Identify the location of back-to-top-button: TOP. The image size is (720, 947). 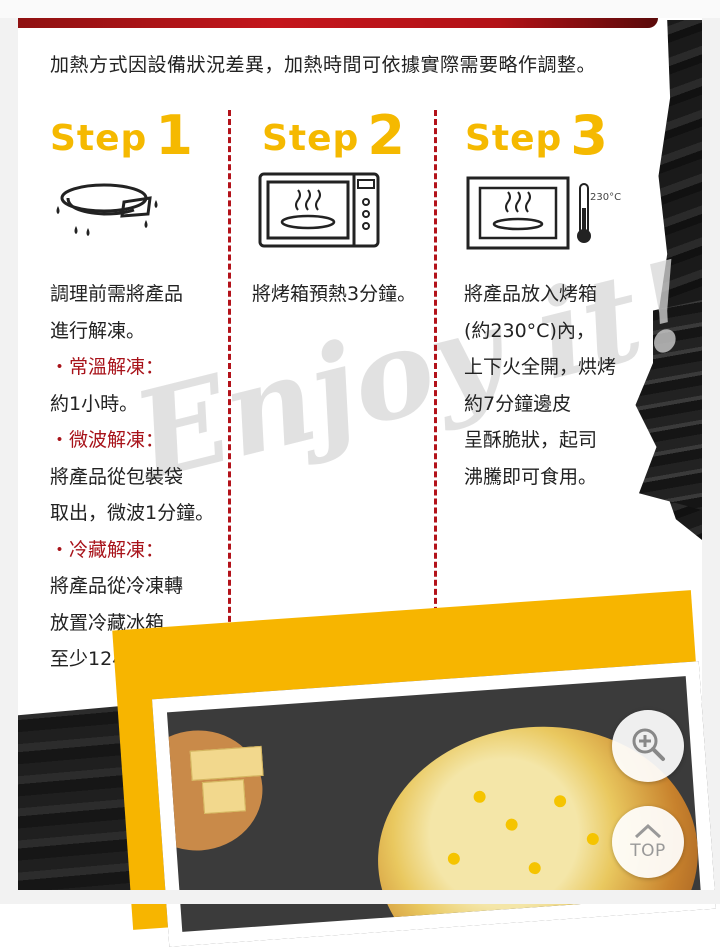
(648, 842).